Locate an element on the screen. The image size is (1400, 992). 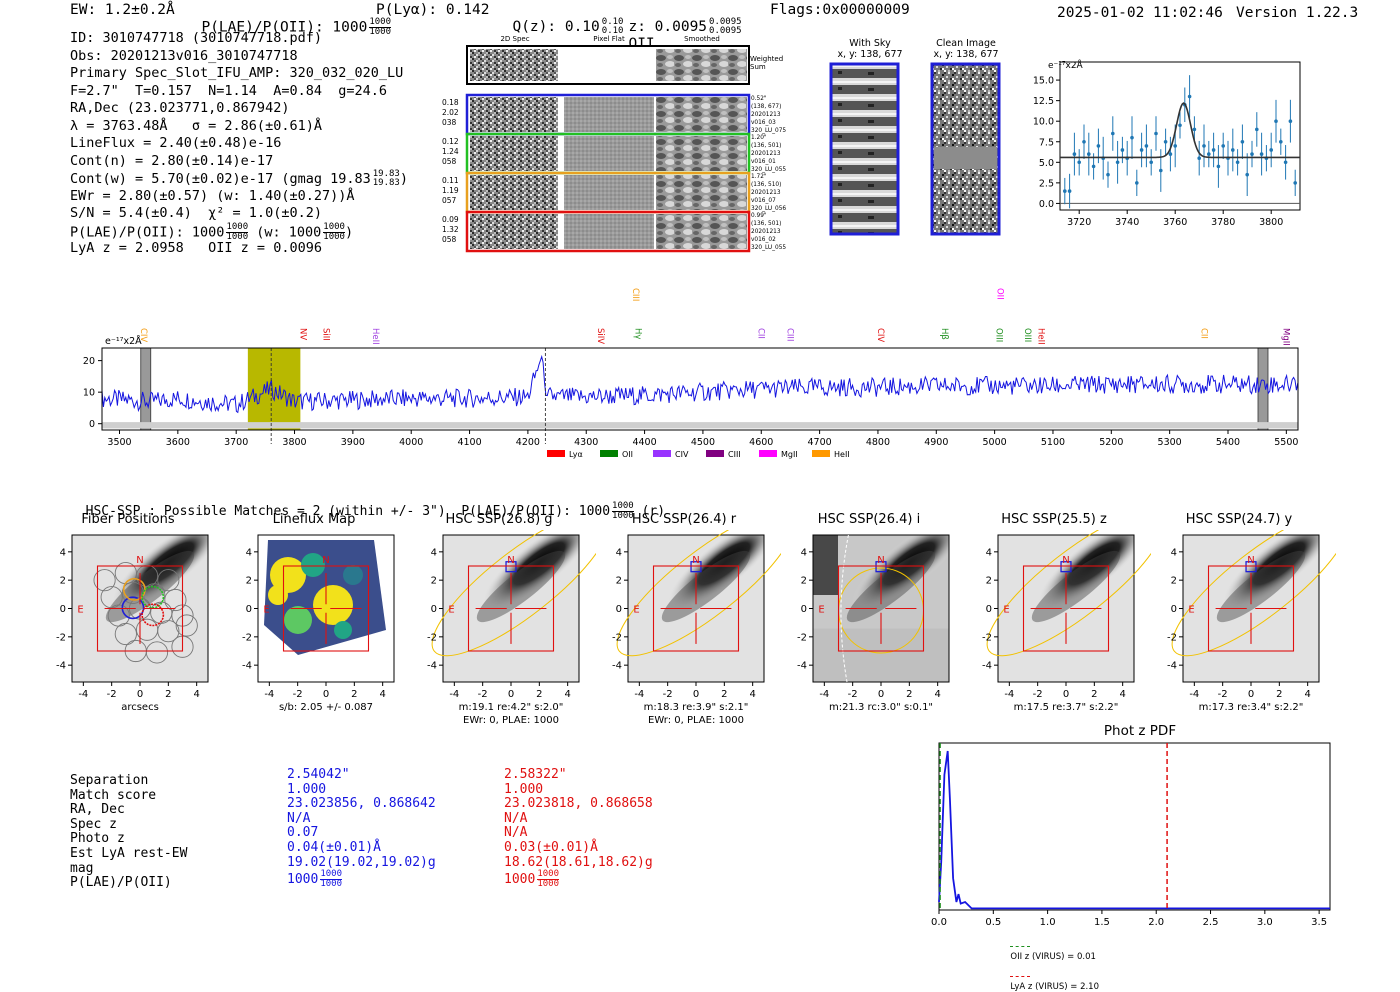
fiber-row-left-label: 2.02 is located at coordinates (450, 112).